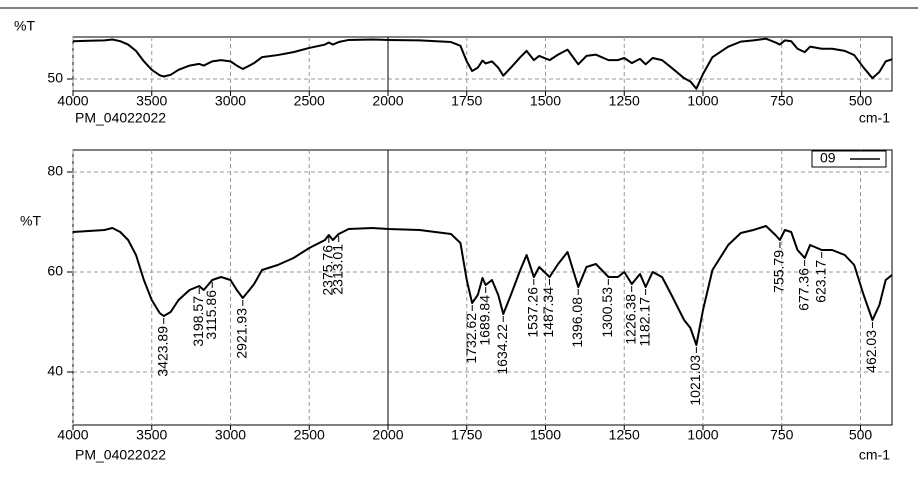 This screenshot has height=482, width=918. Describe the element at coordinates (532, 312) in the screenshot. I see `peak-label: 1537.26` at that location.